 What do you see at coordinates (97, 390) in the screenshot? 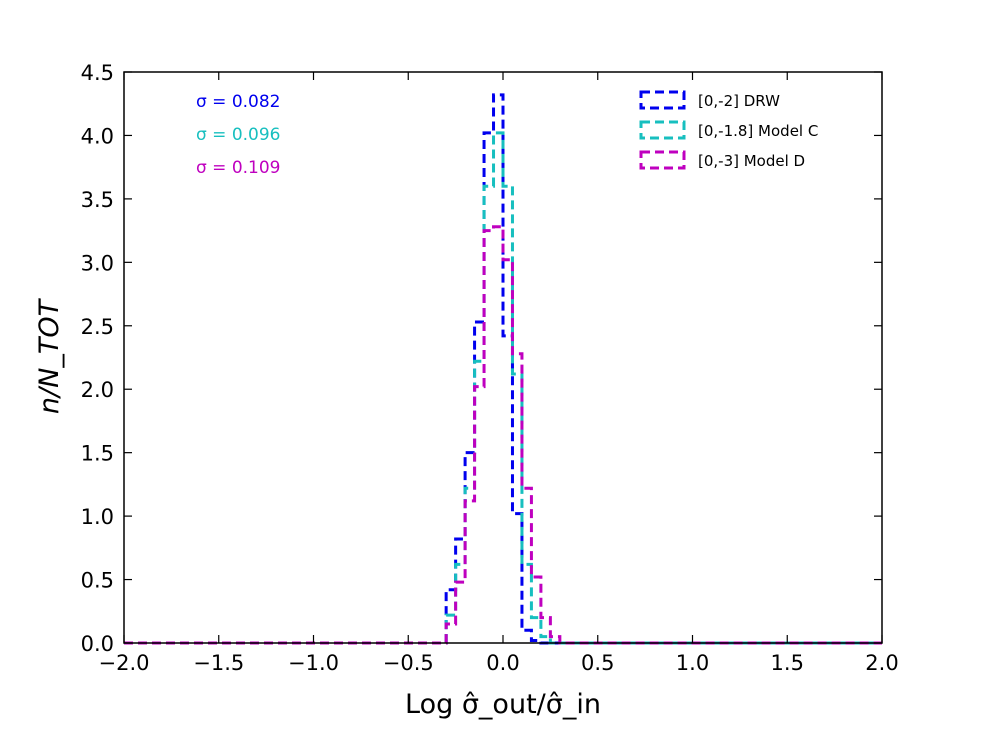
I see `y-tick-label: 2.0` at bounding box center [97, 390].